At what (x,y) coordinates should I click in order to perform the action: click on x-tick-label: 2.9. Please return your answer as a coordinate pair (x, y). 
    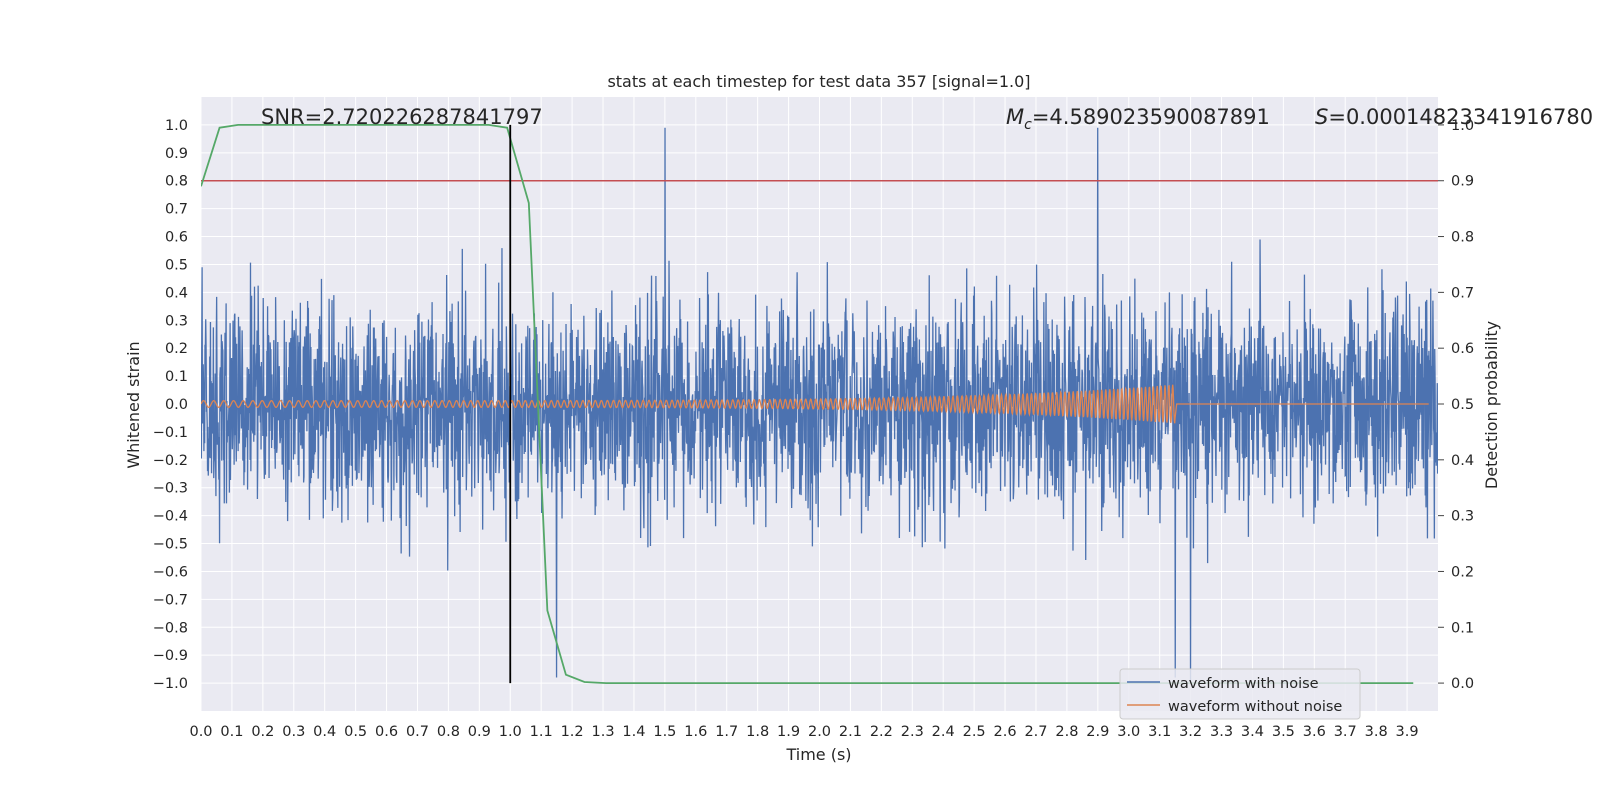
    Looking at the image, I should click on (1097, 732).